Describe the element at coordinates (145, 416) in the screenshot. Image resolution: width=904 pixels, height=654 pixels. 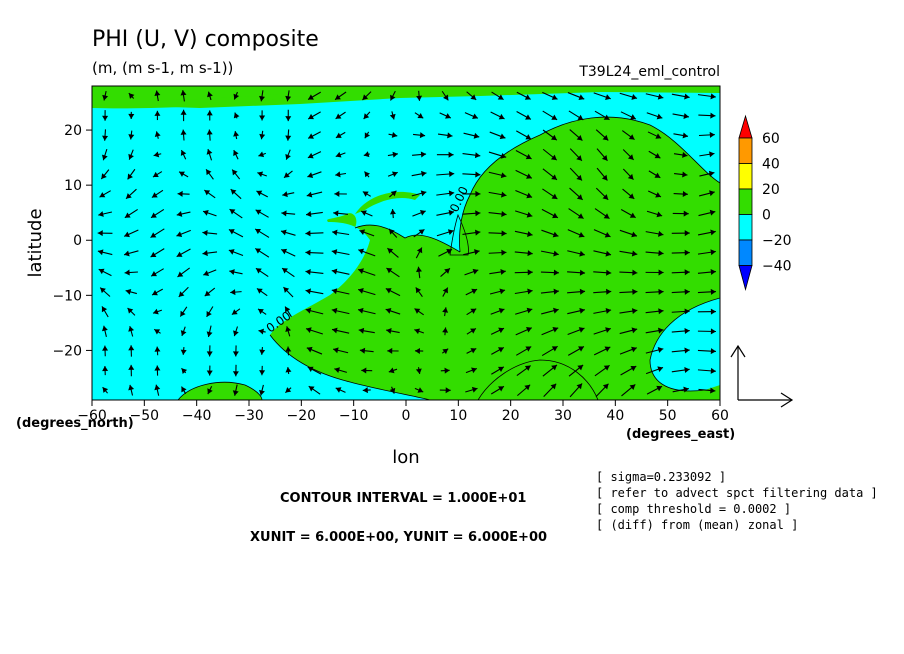
I see `x-tick-label: −50` at that location.